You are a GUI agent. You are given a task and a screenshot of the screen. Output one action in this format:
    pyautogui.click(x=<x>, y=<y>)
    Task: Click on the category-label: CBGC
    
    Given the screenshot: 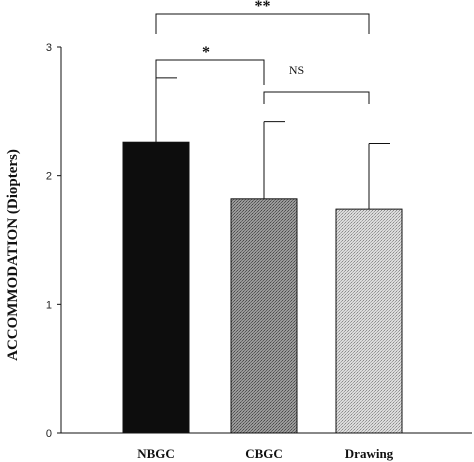 What is the action you would take?
    pyautogui.click(x=264, y=453)
    